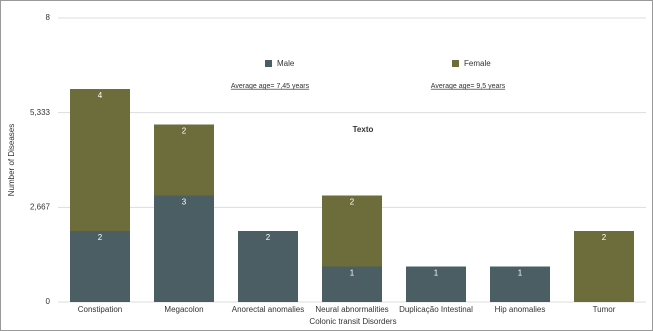  What do you see at coordinates (48, 17) in the screenshot?
I see `y-tick-label: 8` at bounding box center [48, 17].